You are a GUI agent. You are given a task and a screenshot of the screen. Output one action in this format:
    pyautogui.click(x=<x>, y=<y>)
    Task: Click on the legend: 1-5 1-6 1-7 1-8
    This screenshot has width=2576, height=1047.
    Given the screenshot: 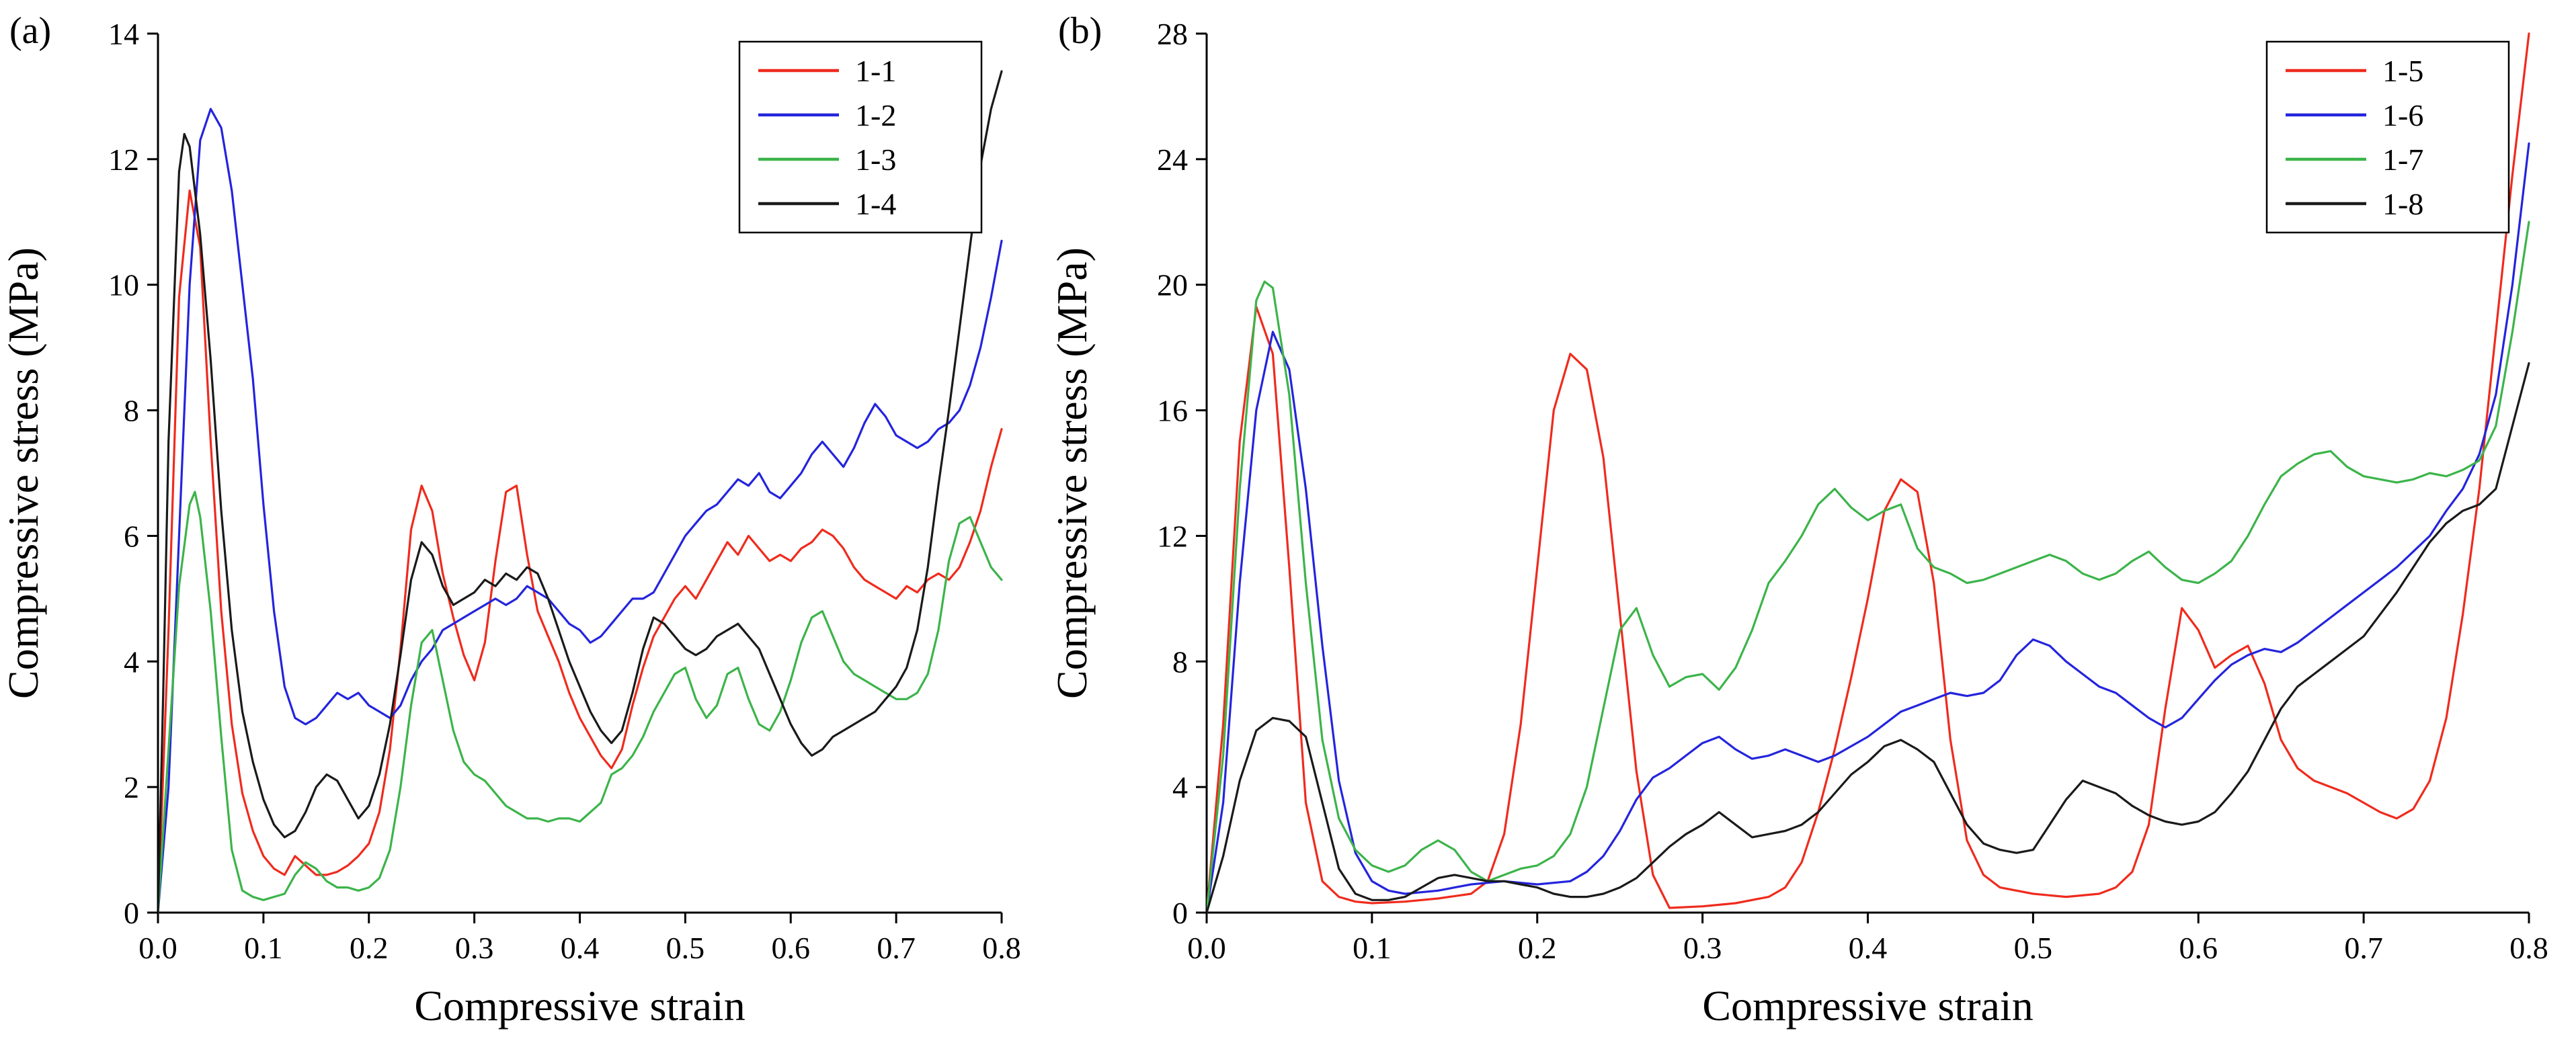 What is the action you would take?
    pyautogui.click(x=2387, y=137)
    